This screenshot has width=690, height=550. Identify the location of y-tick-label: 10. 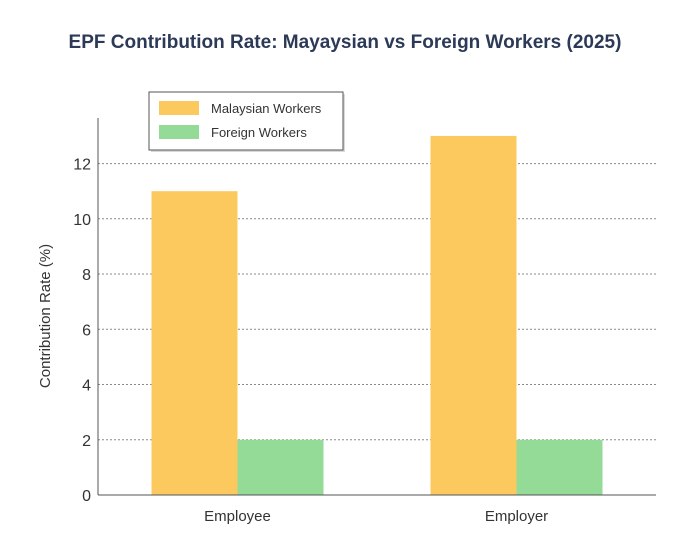
(82, 220).